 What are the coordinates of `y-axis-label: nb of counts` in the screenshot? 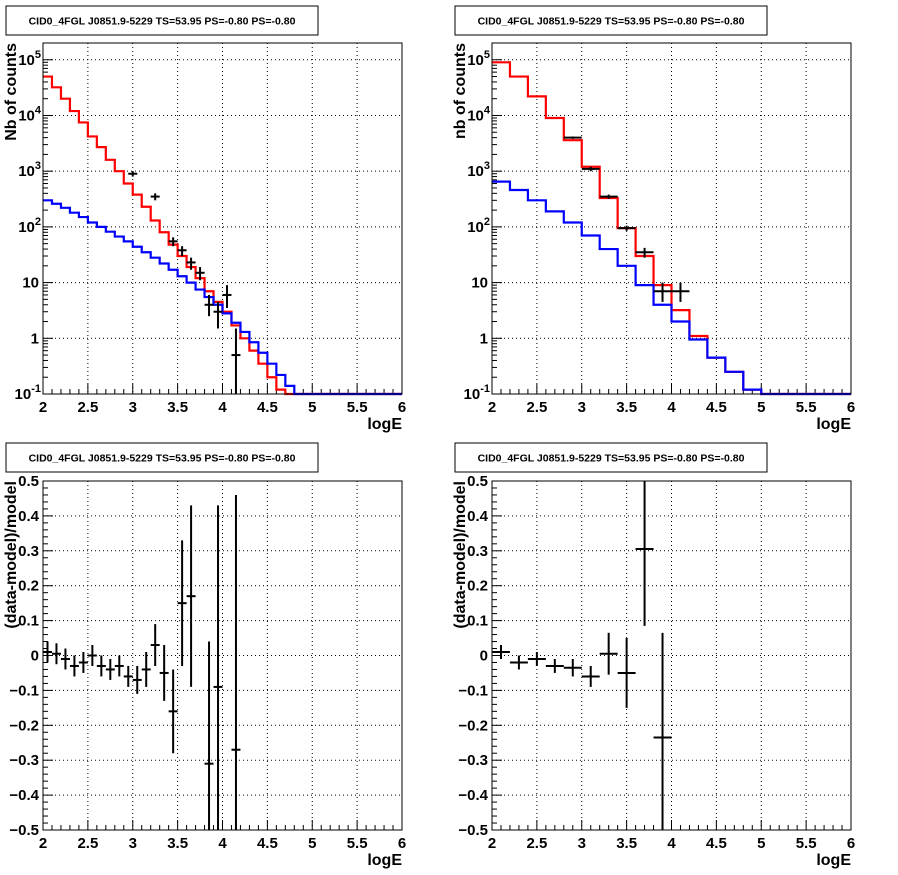 It's located at (460, 91).